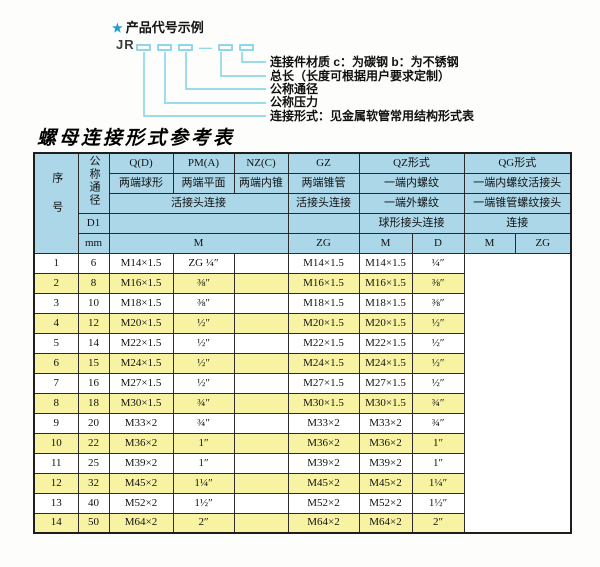  Describe the element at coordinates (164, 27) in the screenshot. I see `product-code-heading-text: 产品代号示例` at that location.